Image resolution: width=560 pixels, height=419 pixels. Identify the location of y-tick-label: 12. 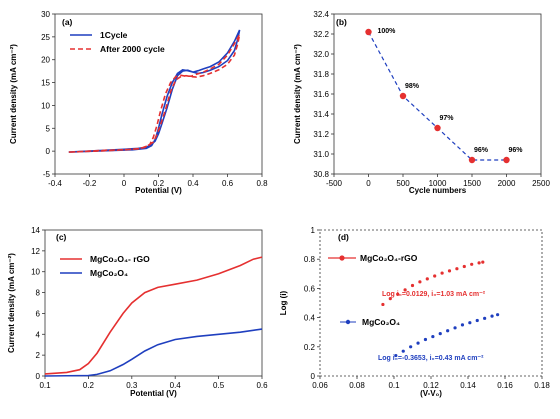
(35, 251).